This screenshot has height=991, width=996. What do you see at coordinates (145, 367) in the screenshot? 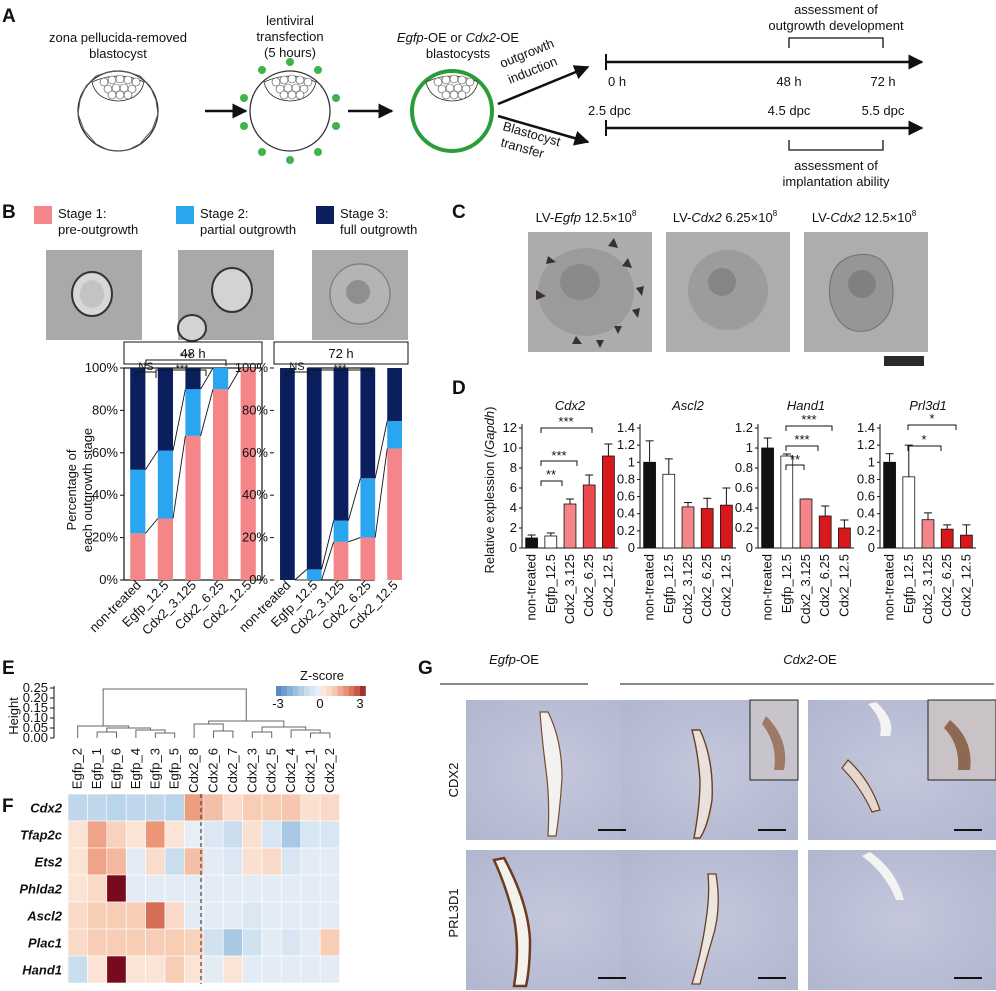
I see `b48-sig-ns: NS` at bounding box center [145, 367].